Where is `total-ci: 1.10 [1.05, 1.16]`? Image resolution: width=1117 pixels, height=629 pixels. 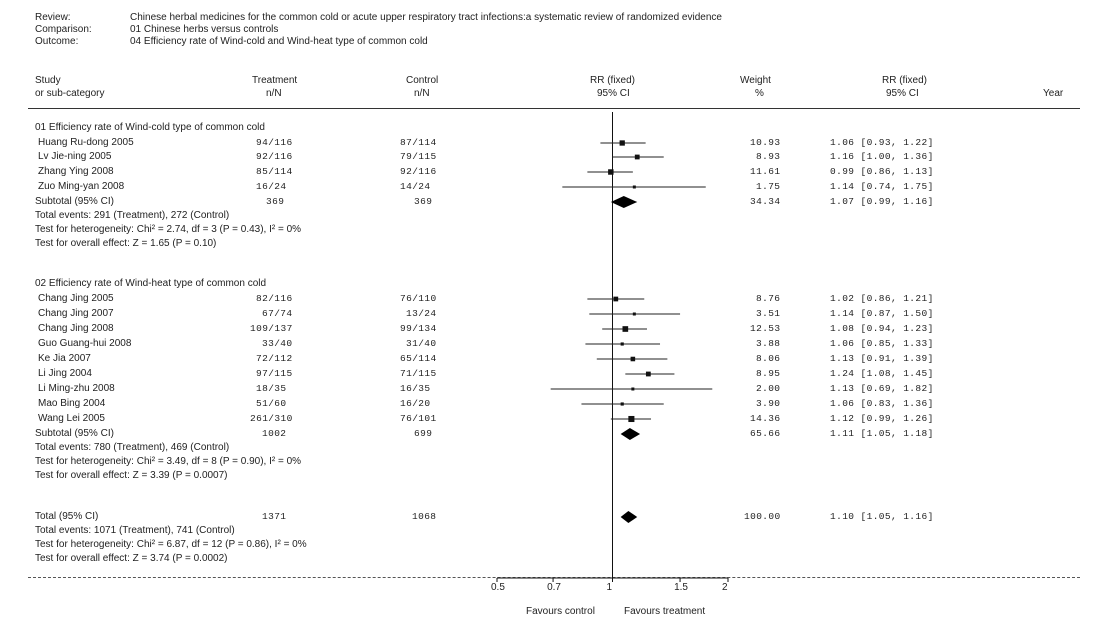 total-ci: 1.10 [1.05, 1.16] is located at coordinates (882, 516).